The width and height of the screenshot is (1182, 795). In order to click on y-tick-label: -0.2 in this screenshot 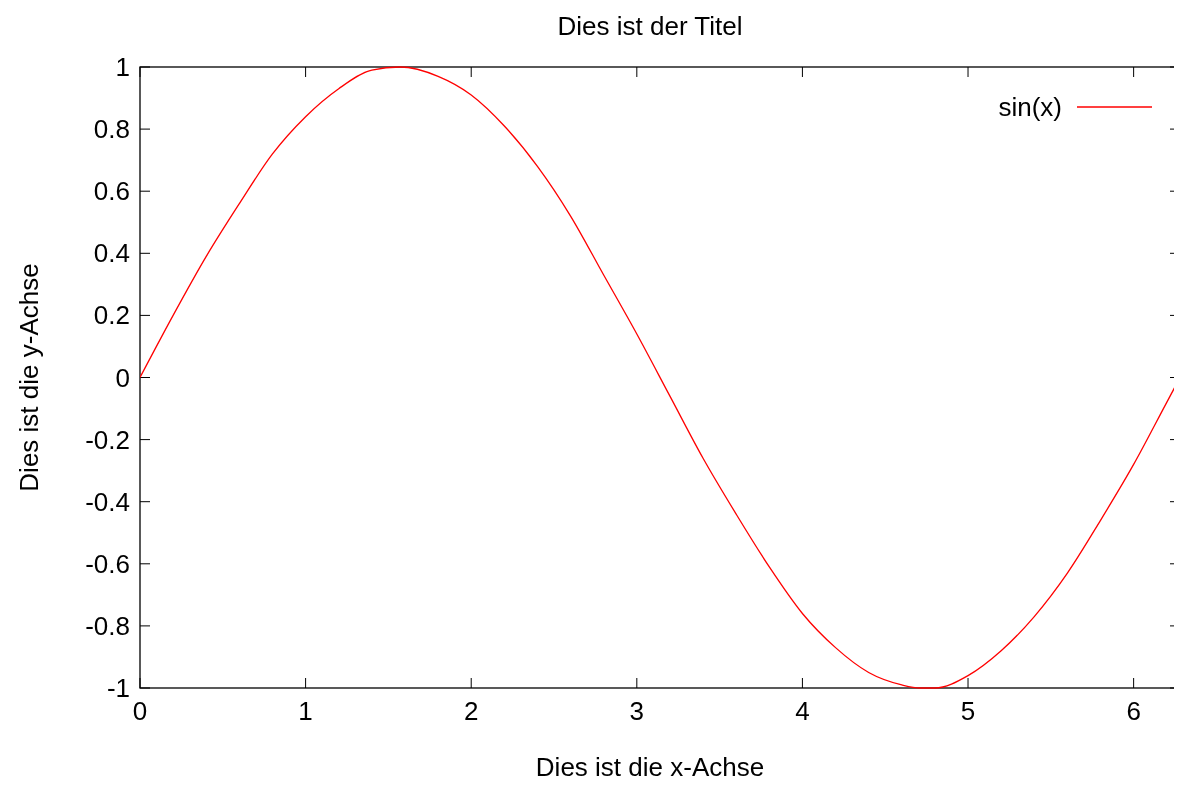, I will do `click(107, 439)`.